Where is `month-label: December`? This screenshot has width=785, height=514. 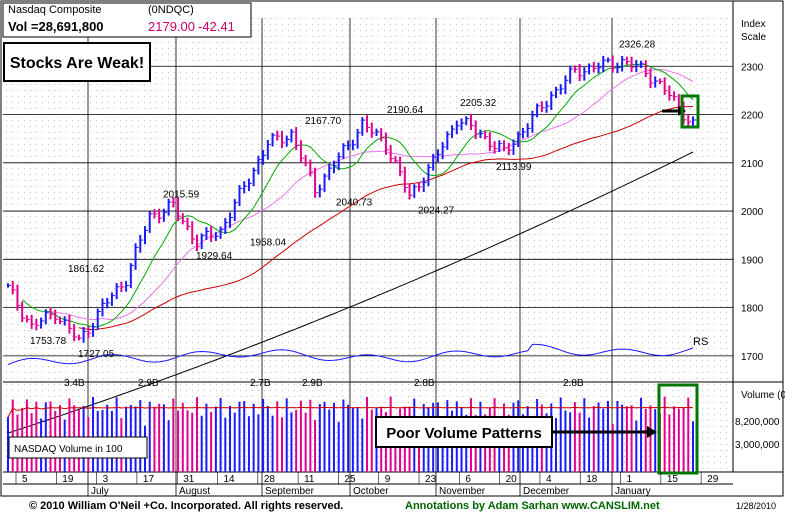 month-label: December is located at coordinates (546, 491).